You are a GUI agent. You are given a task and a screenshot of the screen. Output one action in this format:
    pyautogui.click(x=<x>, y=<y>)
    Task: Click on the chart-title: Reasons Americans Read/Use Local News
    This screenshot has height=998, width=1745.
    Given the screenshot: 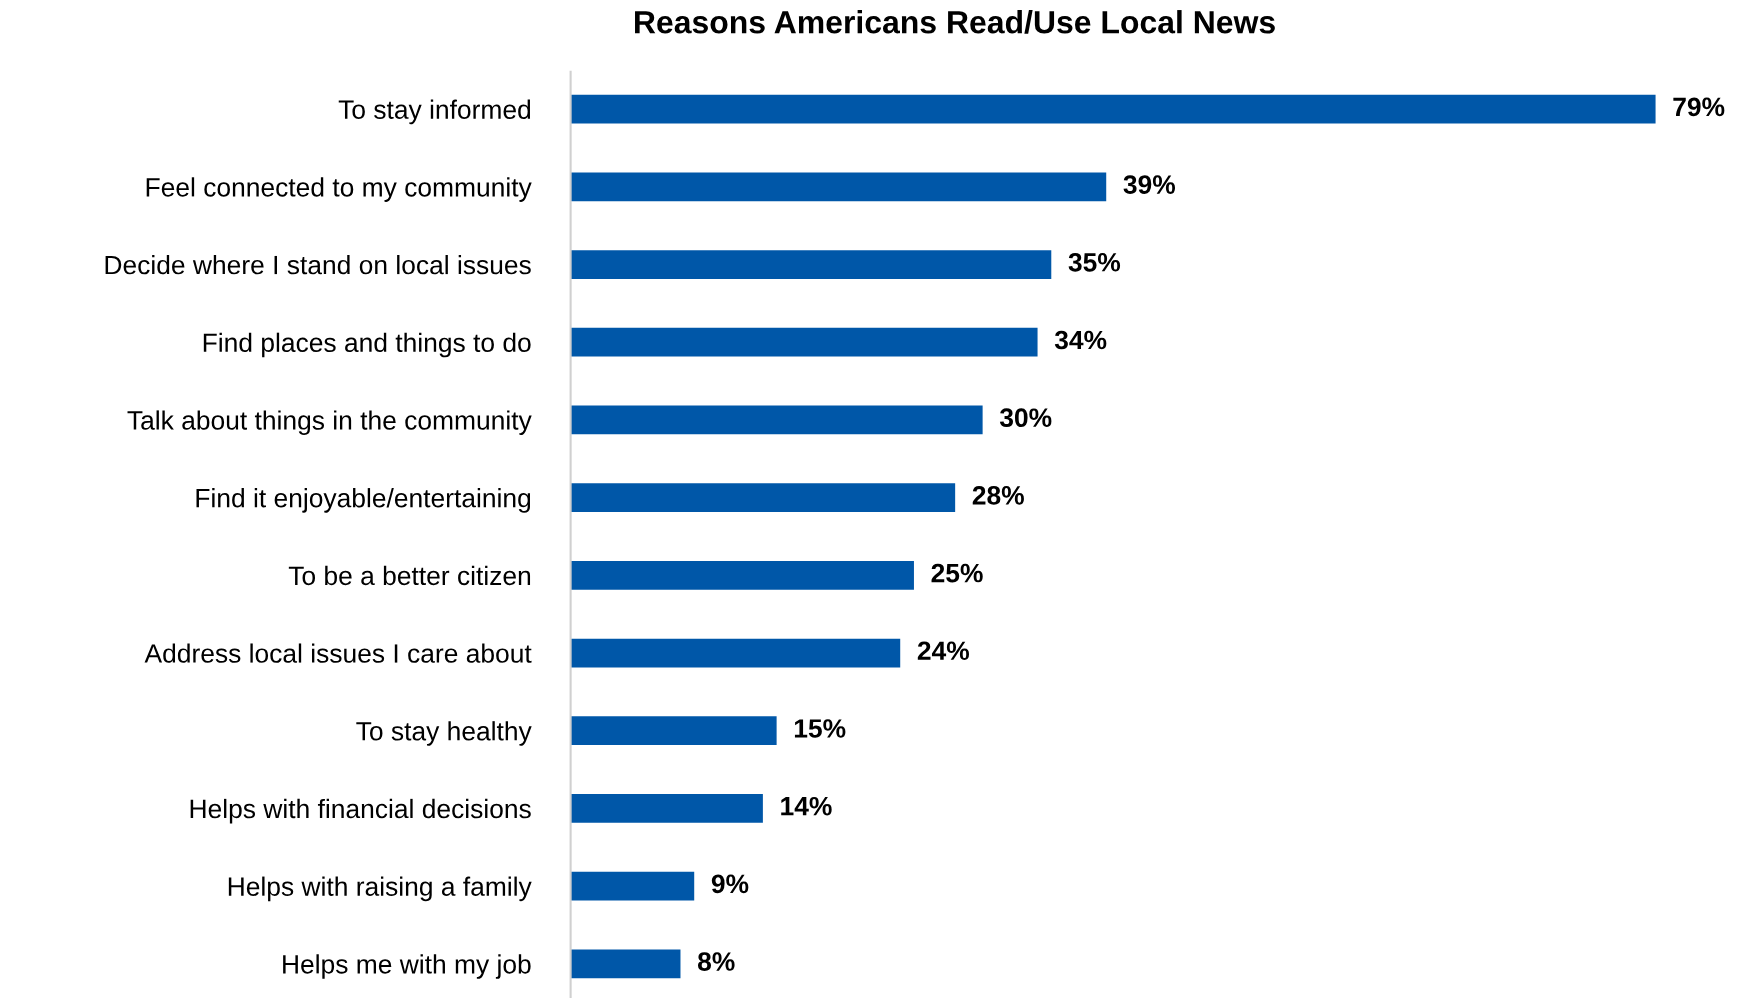 What is the action you would take?
    pyautogui.click(x=955, y=22)
    